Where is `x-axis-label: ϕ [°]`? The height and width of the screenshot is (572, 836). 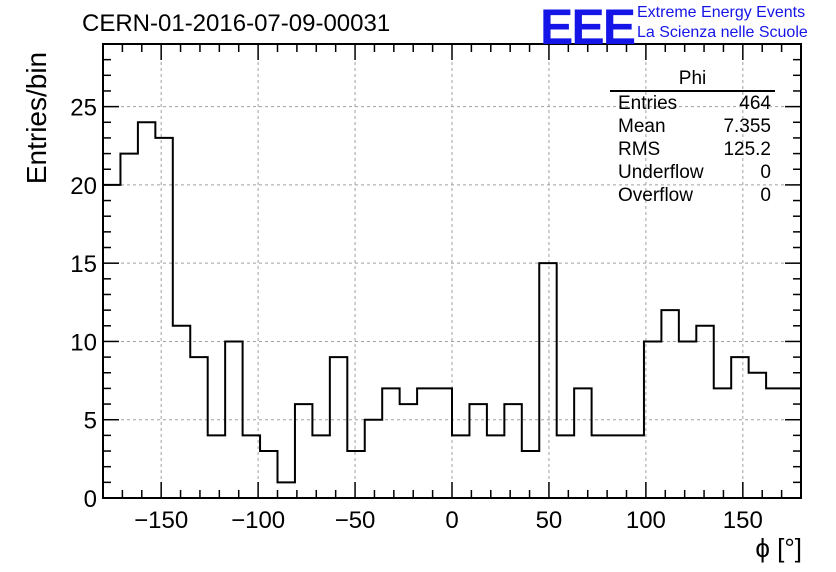 x-axis-label: ϕ [°] is located at coordinates (778, 548).